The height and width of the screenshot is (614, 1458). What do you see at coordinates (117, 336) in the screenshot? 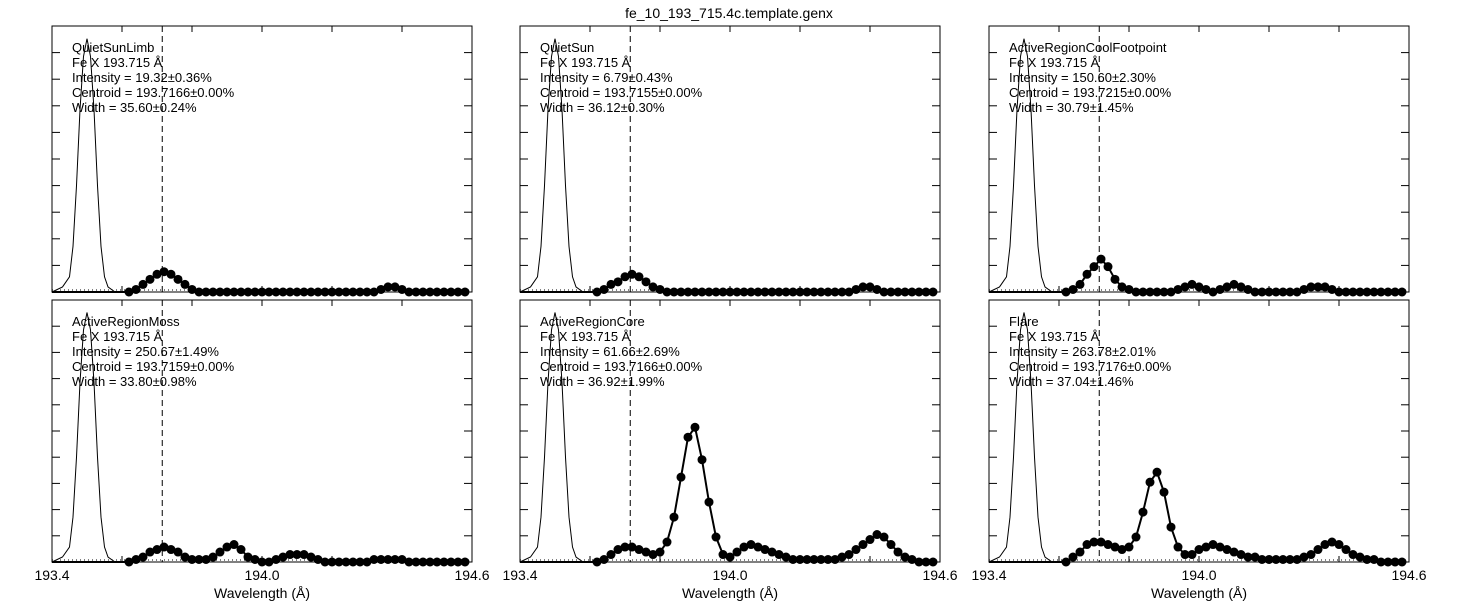
I see `ion-label: Fe X 193.715 Å` at bounding box center [117, 336].